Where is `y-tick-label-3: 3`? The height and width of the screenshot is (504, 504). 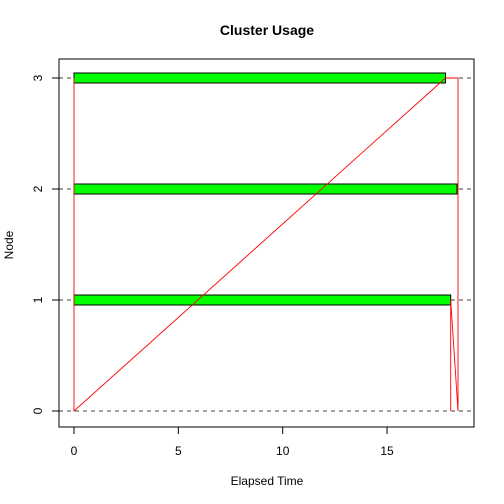
y-tick-label-3: 3 is located at coordinates (38, 77).